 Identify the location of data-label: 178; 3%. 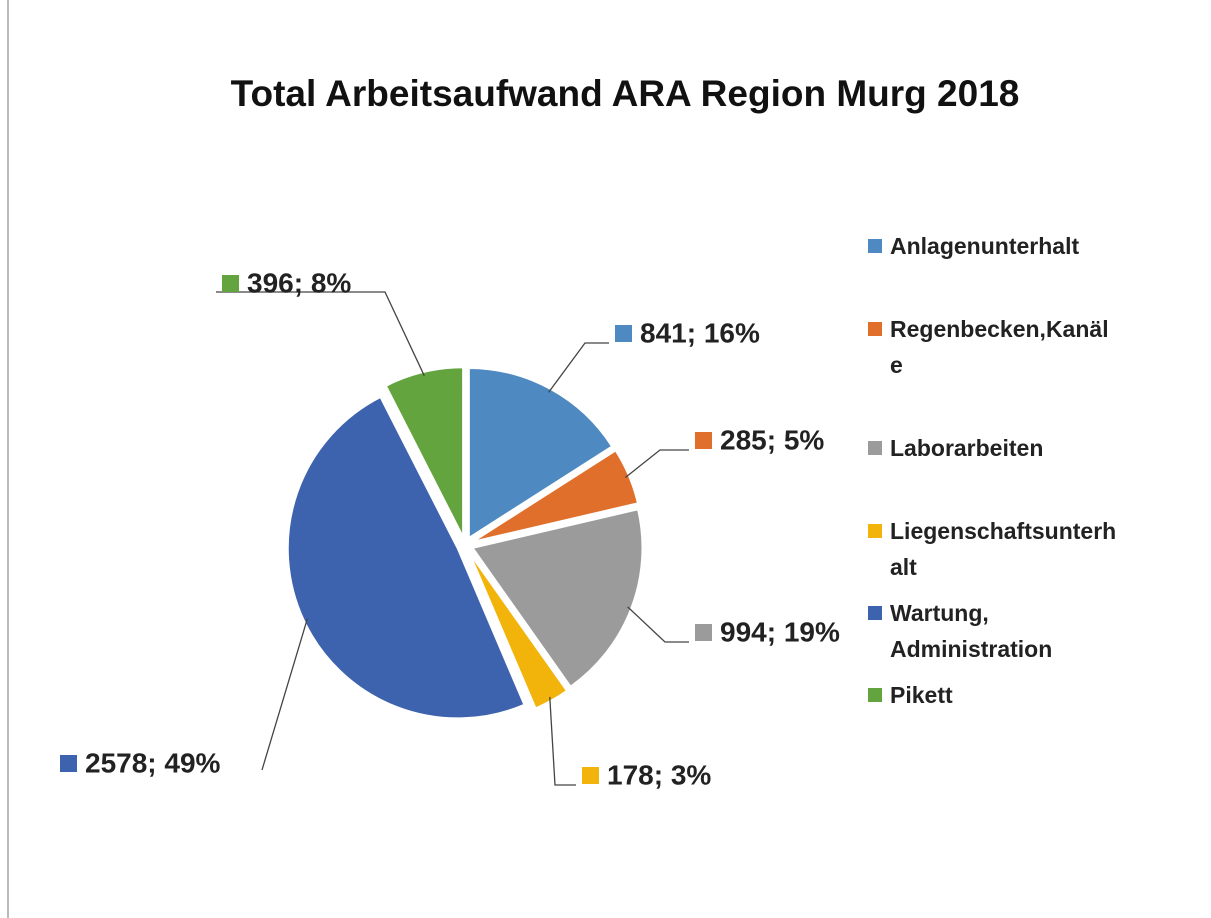
(659, 774).